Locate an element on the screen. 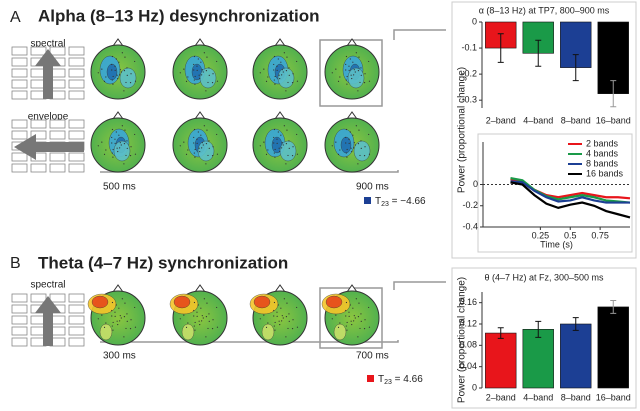  time-label: 300 ms is located at coordinates (119, 356).